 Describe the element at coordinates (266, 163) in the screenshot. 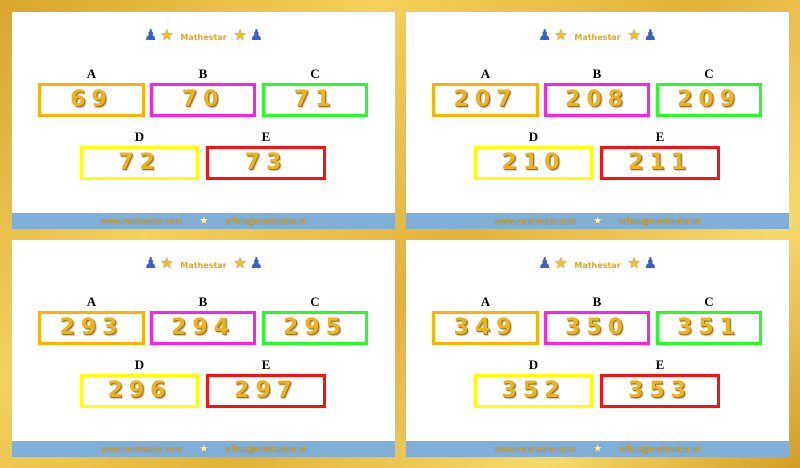

I see `option-box-e: 73` at that location.